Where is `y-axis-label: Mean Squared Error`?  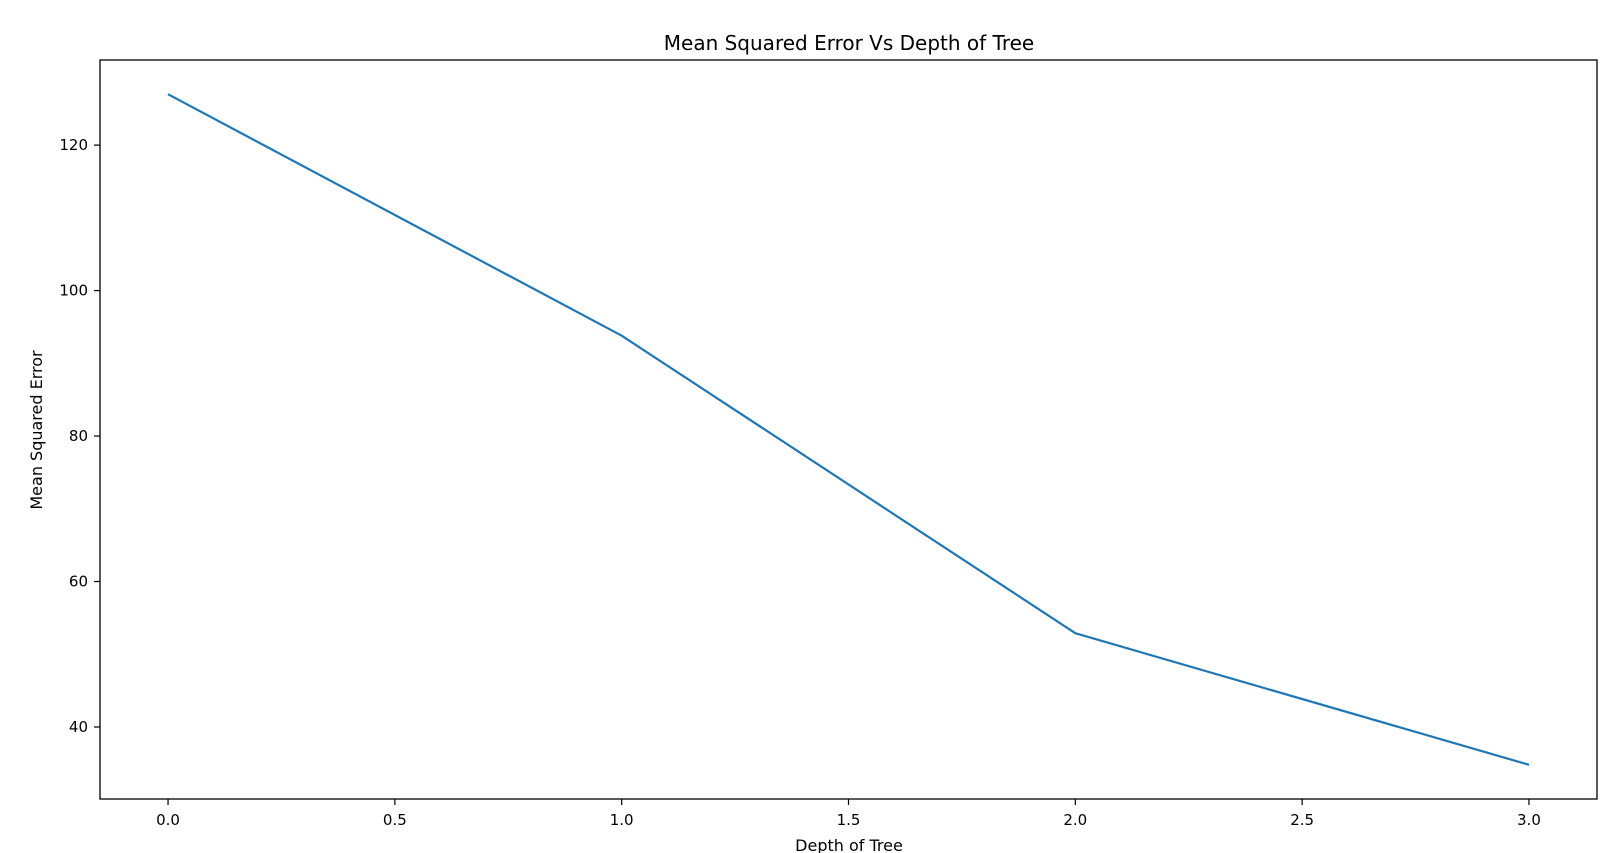
y-axis-label: Mean Squared Error is located at coordinates (36, 430).